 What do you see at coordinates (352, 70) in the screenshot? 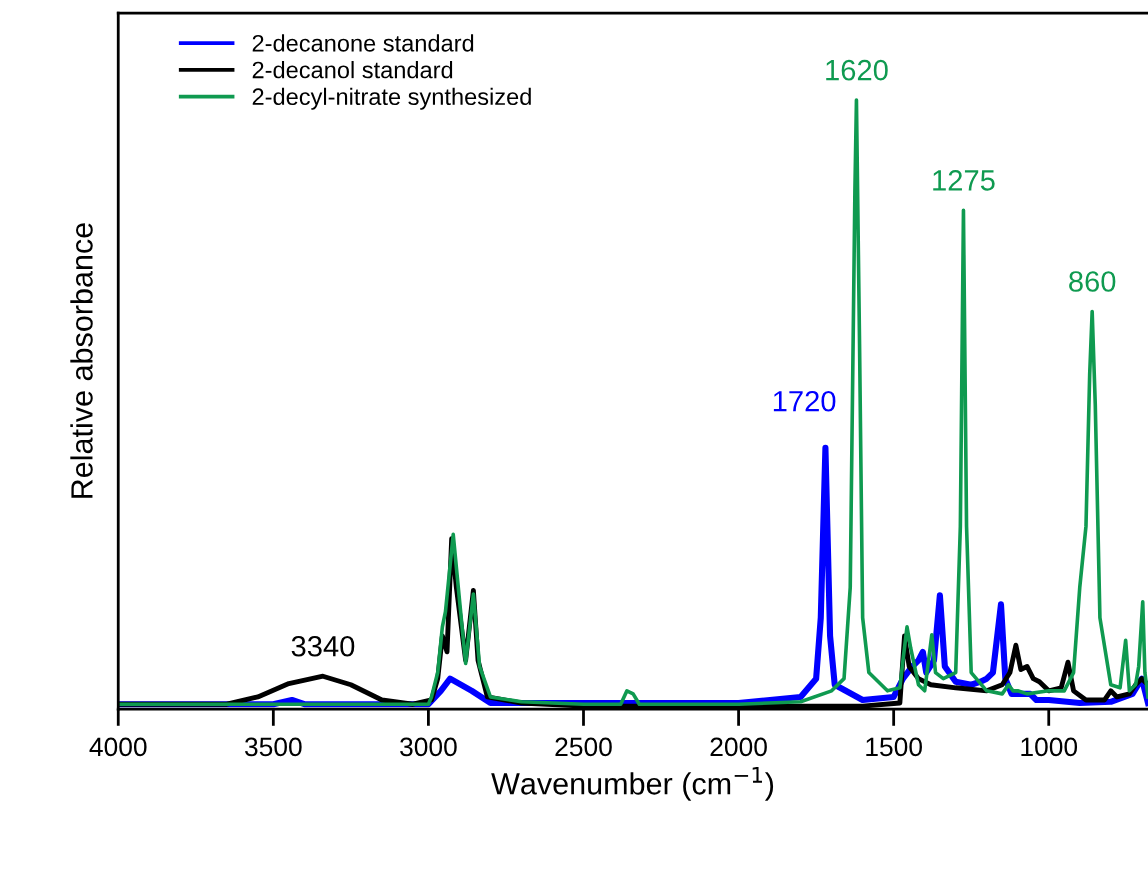
I see `legend-label: 2-decanol standard` at bounding box center [352, 70].